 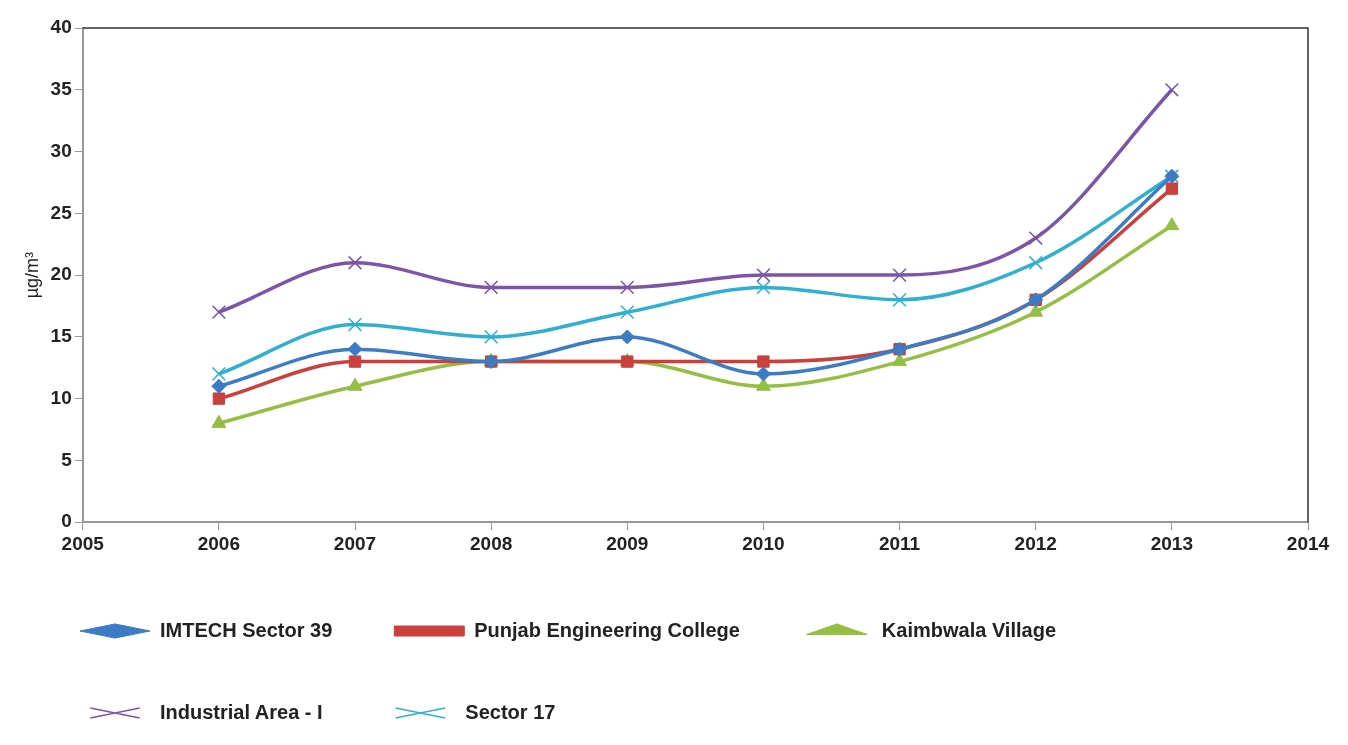 What do you see at coordinates (355, 543) in the screenshot?
I see `x-tick-label: 2007` at bounding box center [355, 543].